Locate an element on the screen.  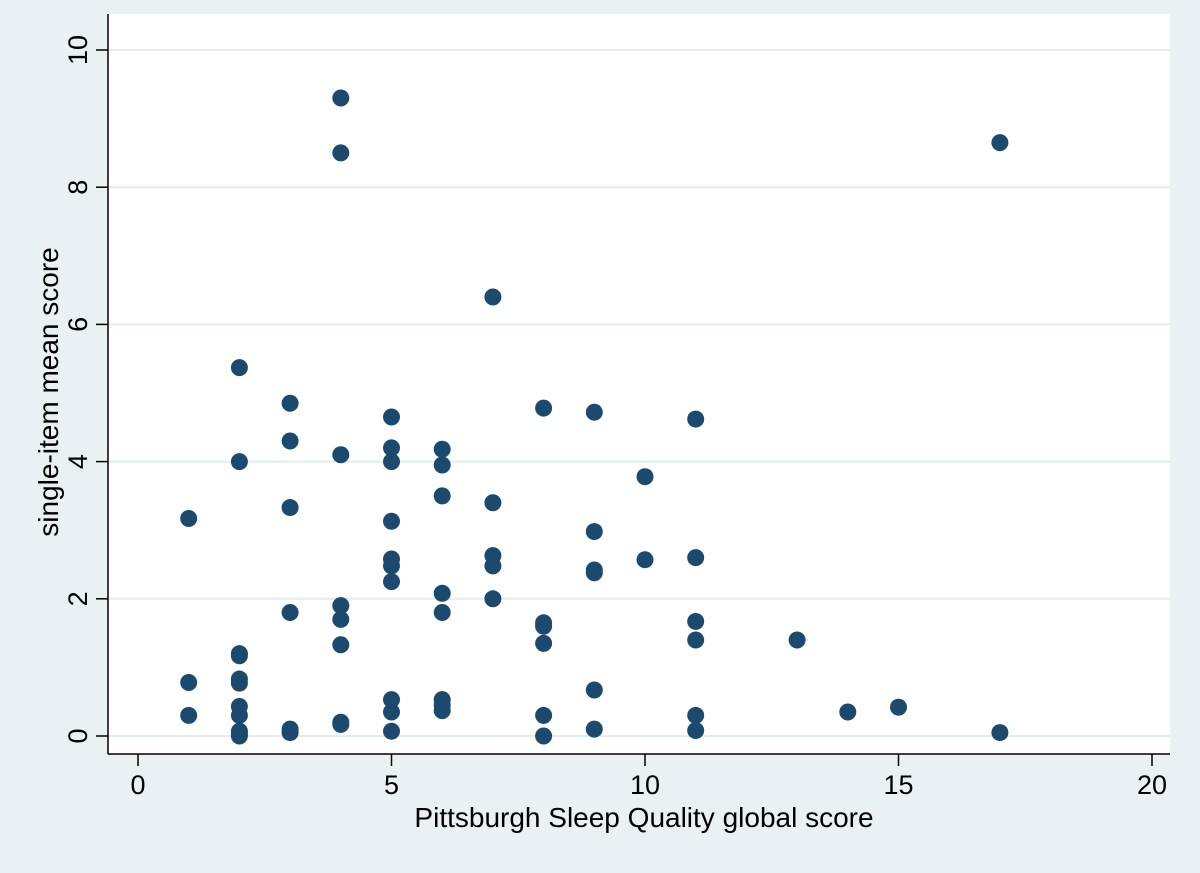
x-tick-label: 0 is located at coordinates (137, 785).